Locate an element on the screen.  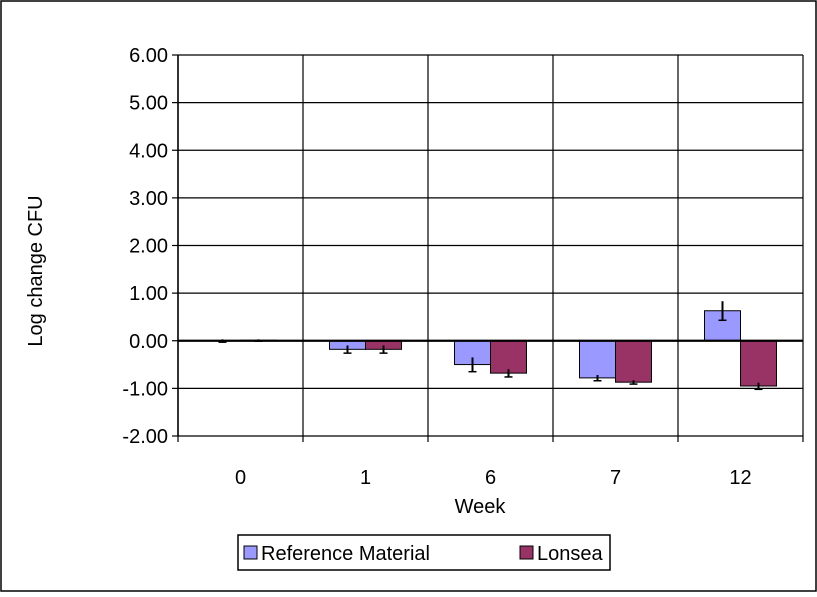
y-tick-label: 5.00 is located at coordinates (148, 104).